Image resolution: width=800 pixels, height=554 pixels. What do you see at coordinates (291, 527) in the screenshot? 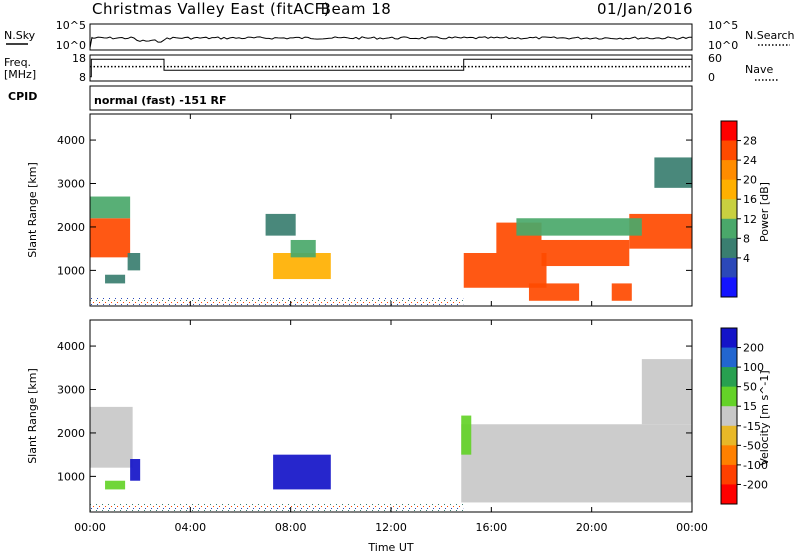
I see `x-tick-label: 08:00` at bounding box center [291, 527].